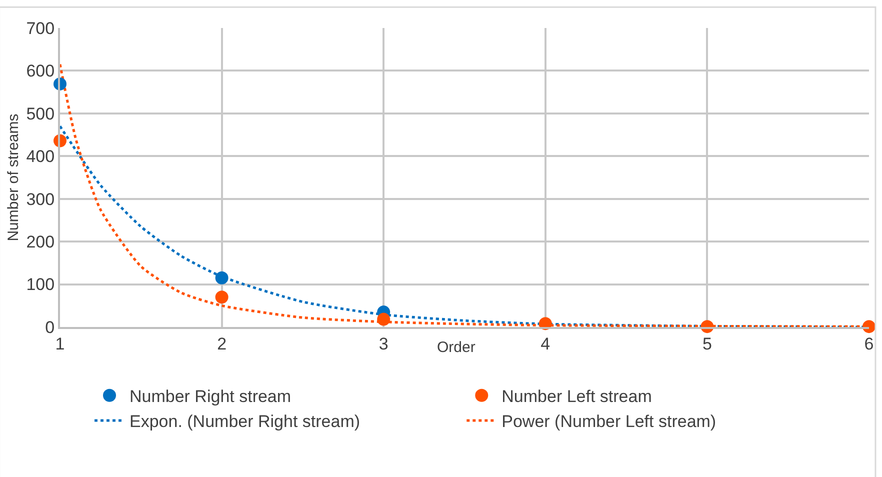  Describe the element at coordinates (245, 422) in the screenshot. I see `legend-label: Expon. (Number Right stream)` at that location.